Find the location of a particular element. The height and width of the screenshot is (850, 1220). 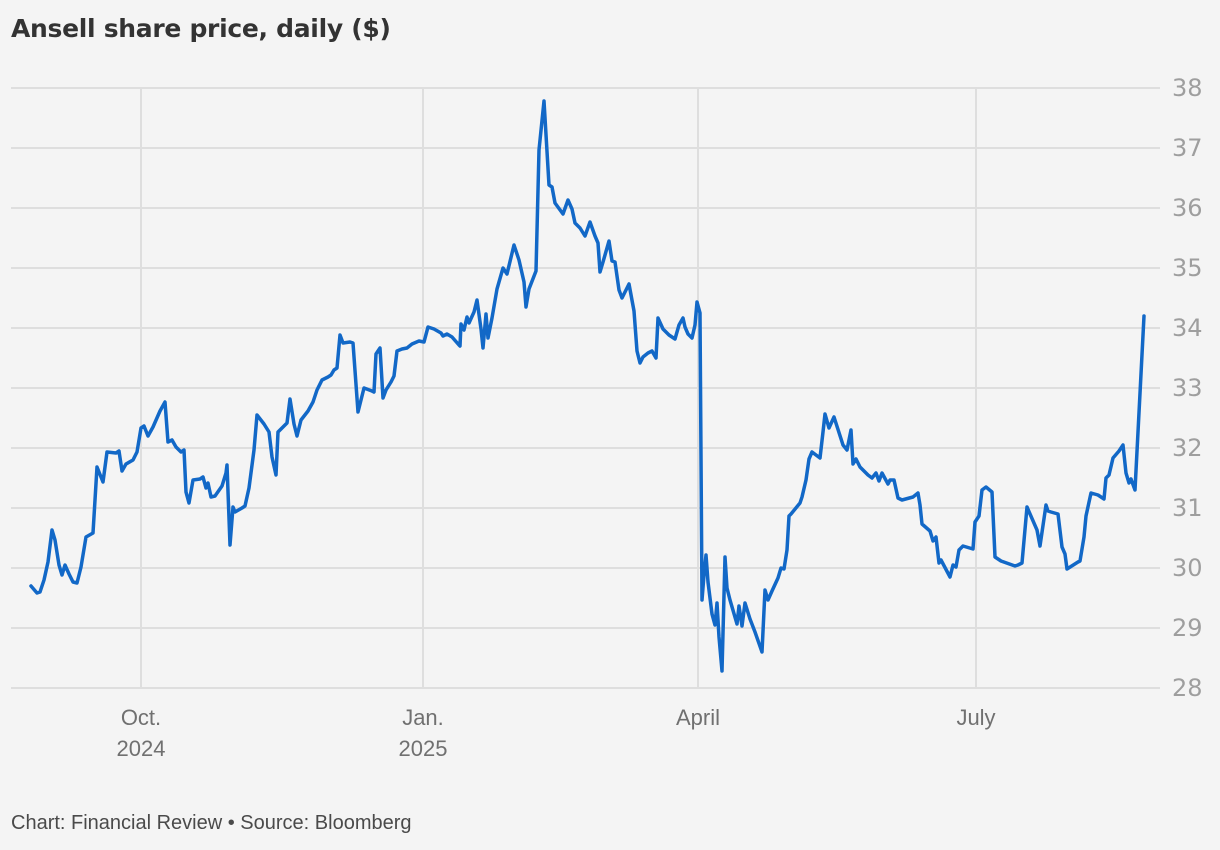

y-tick-label: 37 is located at coordinates (1187, 148).